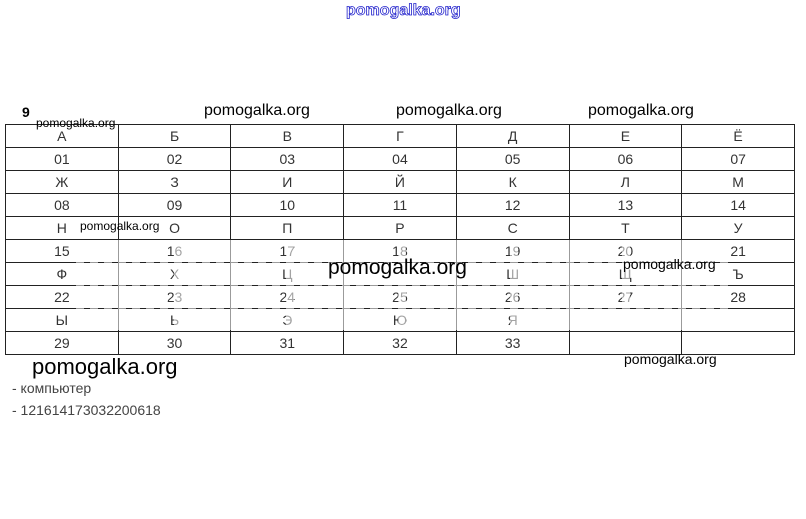 The image size is (806, 519). Describe the element at coordinates (62, 182) in the screenshot. I see `letter-cell: Ж` at that location.